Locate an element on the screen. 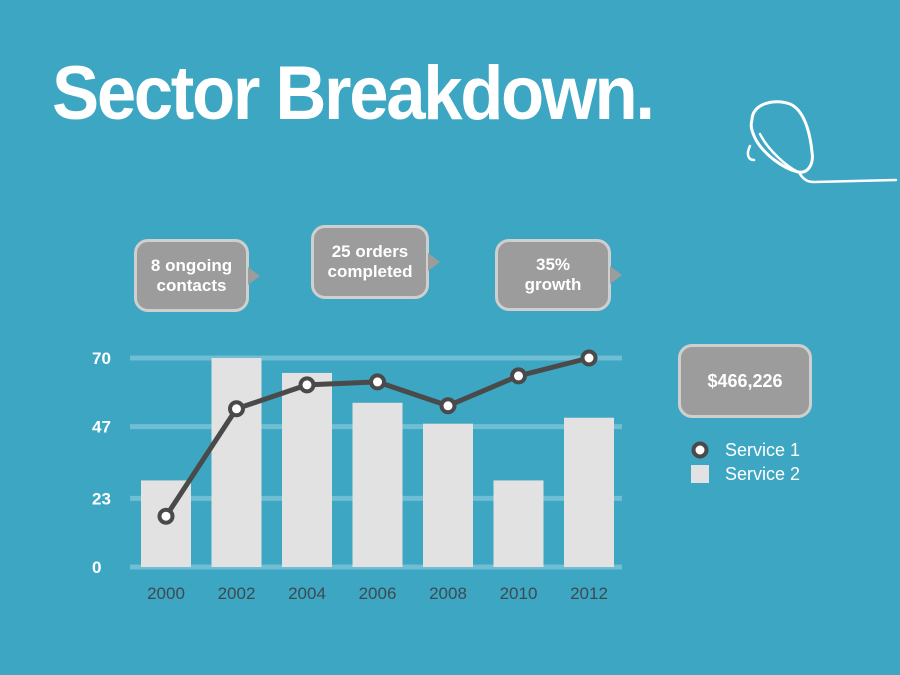 The height and width of the screenshot is (675, 900). chart-legend: Service 1 Service 2 is located at coordinates (745, 462).